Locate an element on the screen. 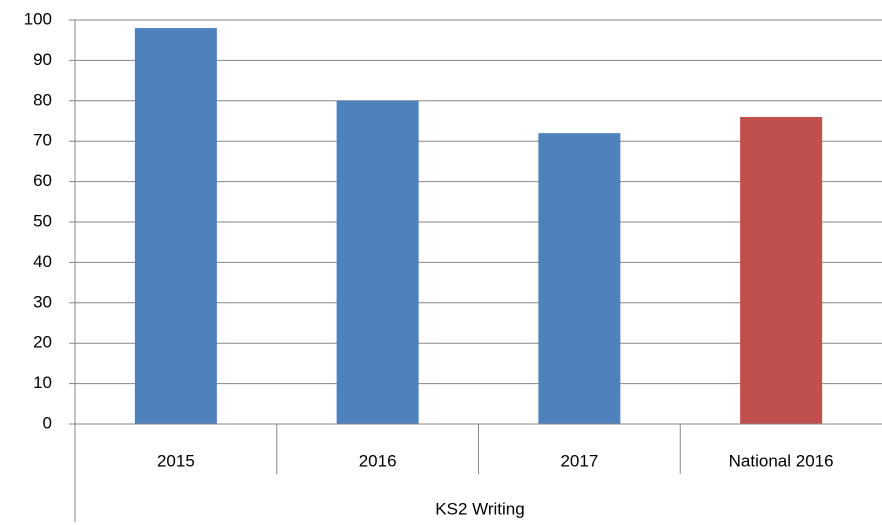 The height and width of the screenshot is (525, 882). y-tick-label: 50 is located at coordinates (42, 220).